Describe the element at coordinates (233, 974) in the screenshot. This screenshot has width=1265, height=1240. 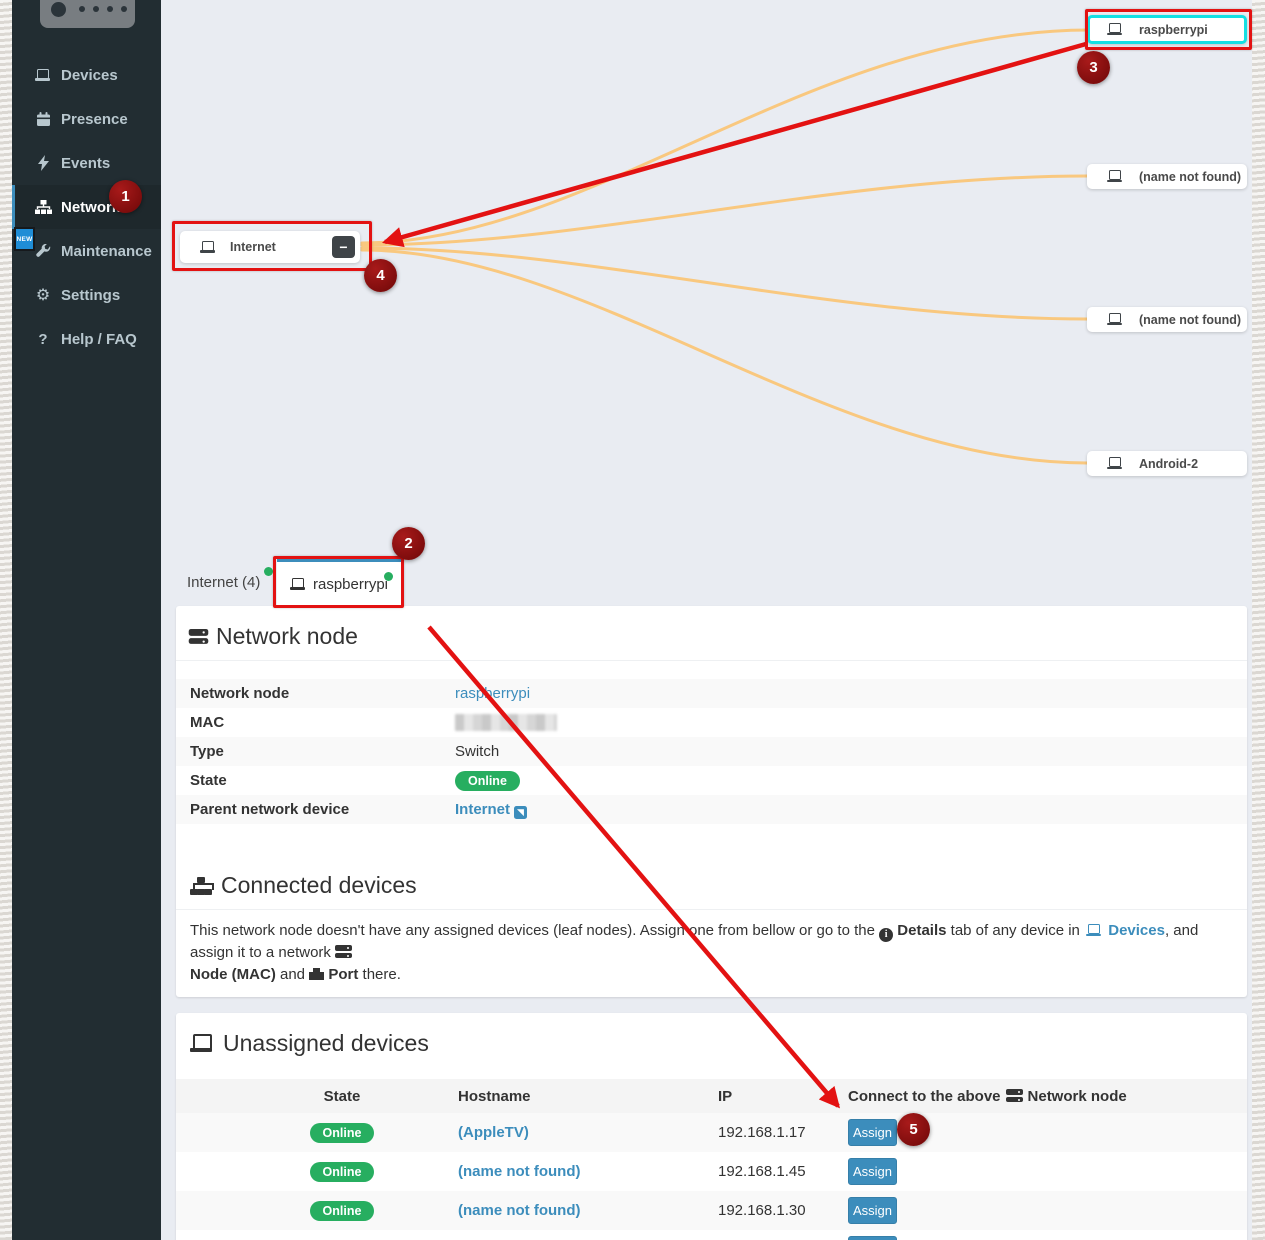
I see `node-mac-emphasis: Node (MAC)` at that location.